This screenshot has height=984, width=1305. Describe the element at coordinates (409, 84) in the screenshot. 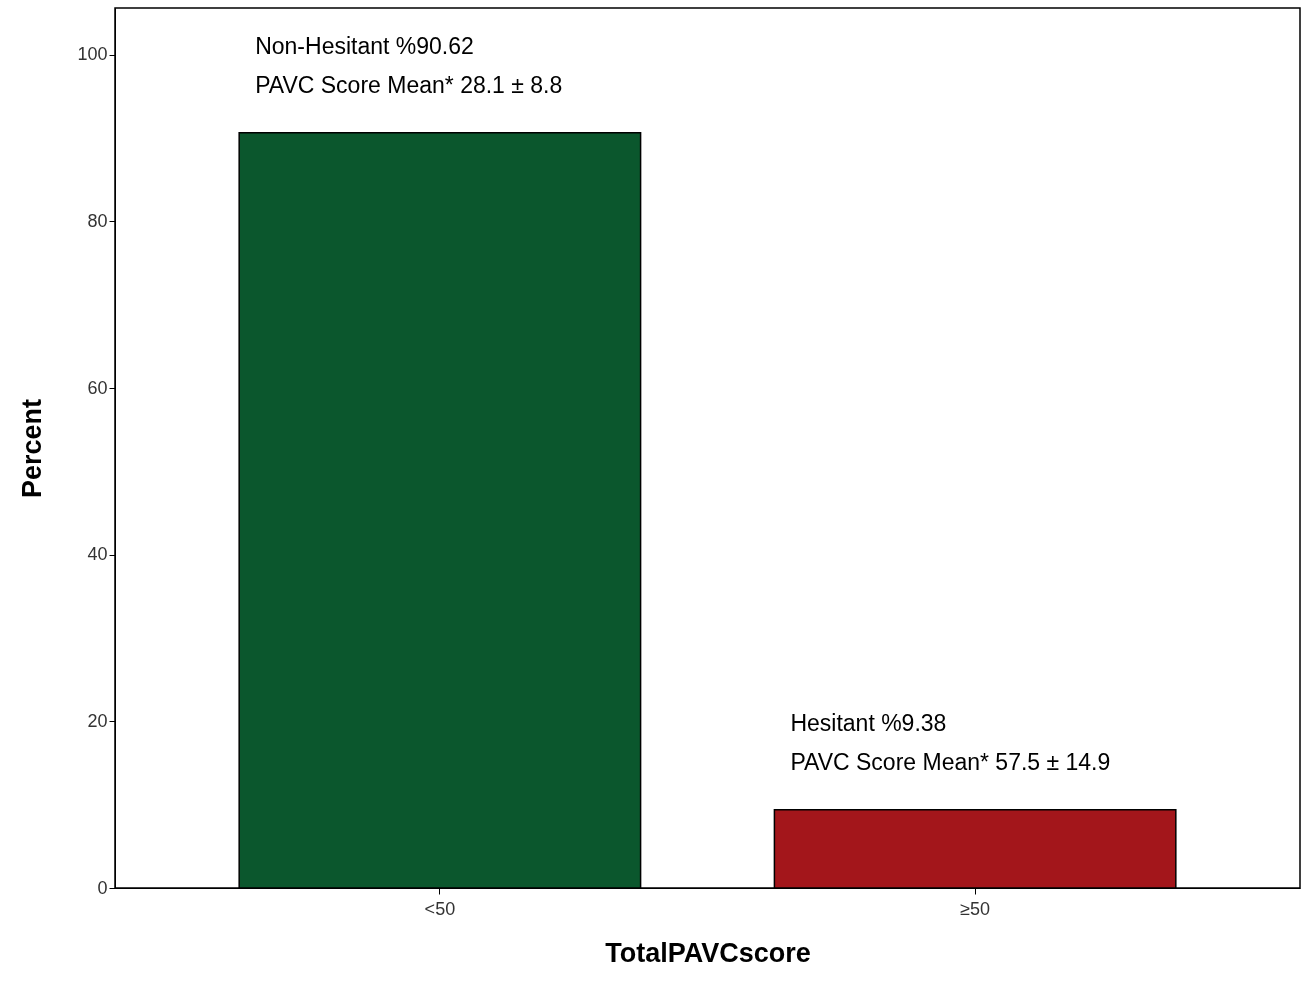

I see `annotation: PAVC Score Mean* 28.1 ± 8.8` at that location.